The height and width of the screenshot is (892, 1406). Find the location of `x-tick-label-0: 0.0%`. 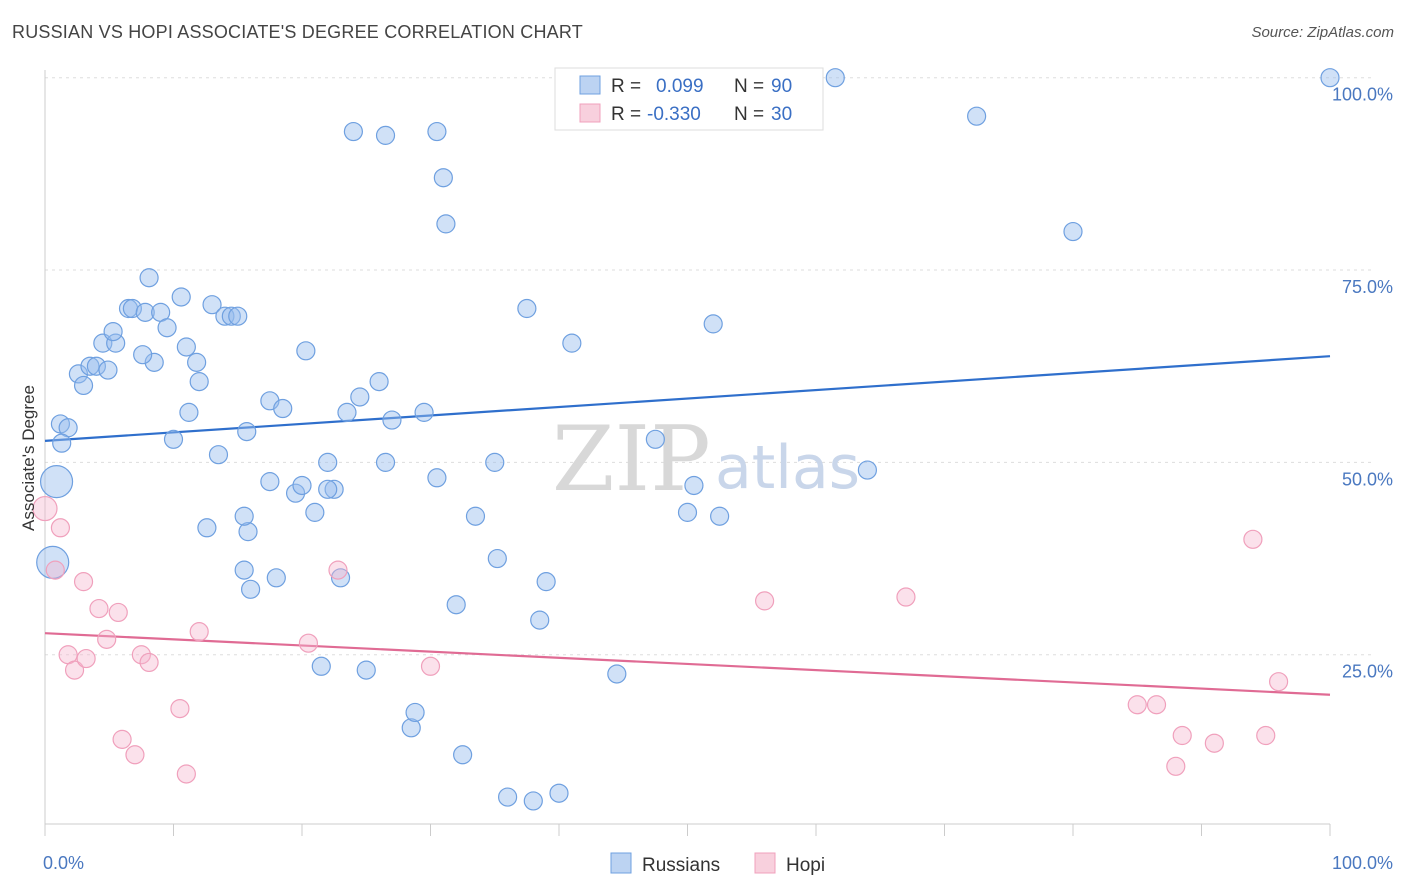

x-tick-label-0: 0.0% is located at coordinates (63, 863).